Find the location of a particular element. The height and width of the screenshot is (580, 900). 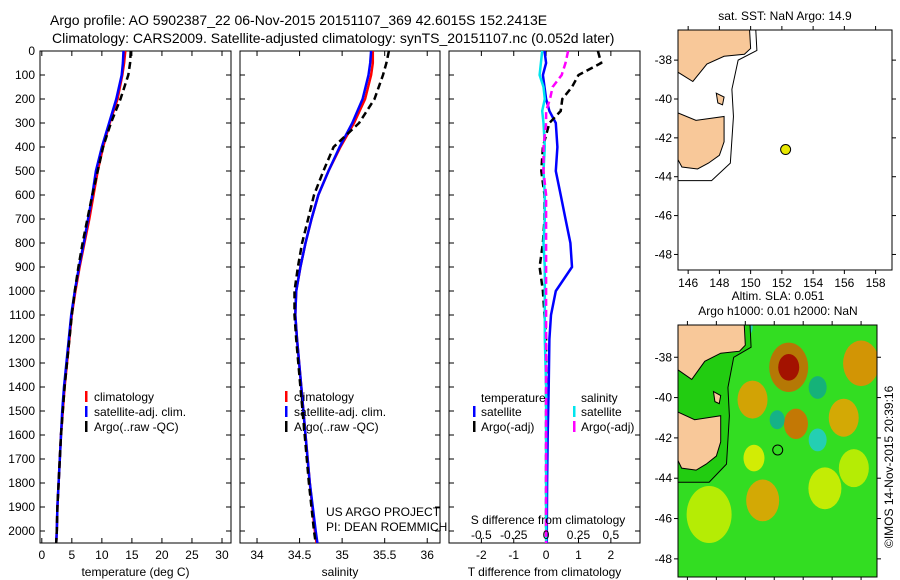

x-tick-label: 35 is located at coordinates (342, 555).